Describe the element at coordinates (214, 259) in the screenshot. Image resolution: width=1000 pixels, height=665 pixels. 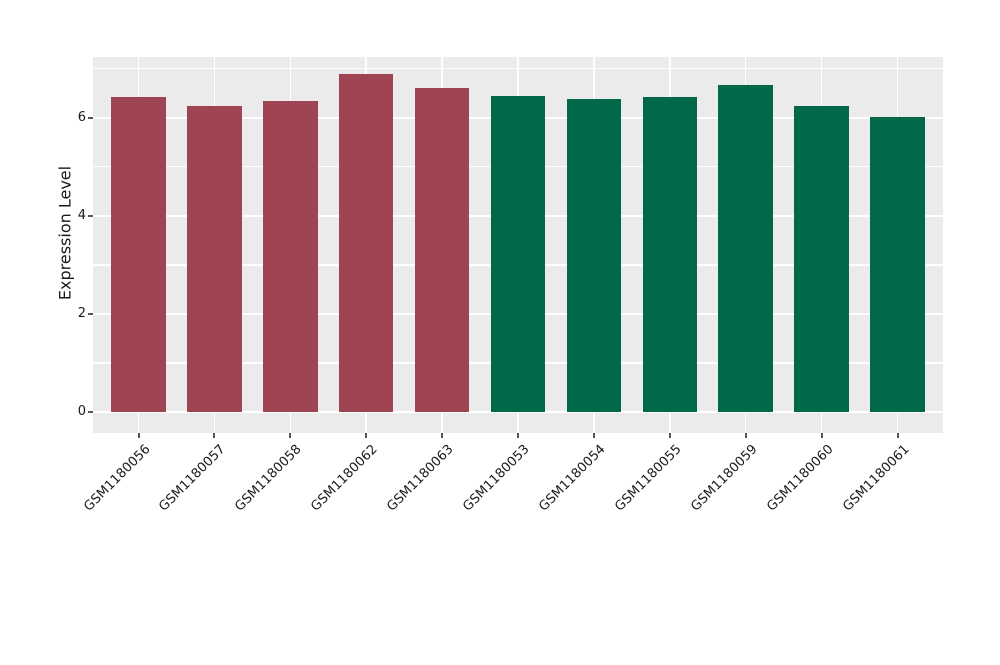
I see `bar-GSM1180057` at that location.